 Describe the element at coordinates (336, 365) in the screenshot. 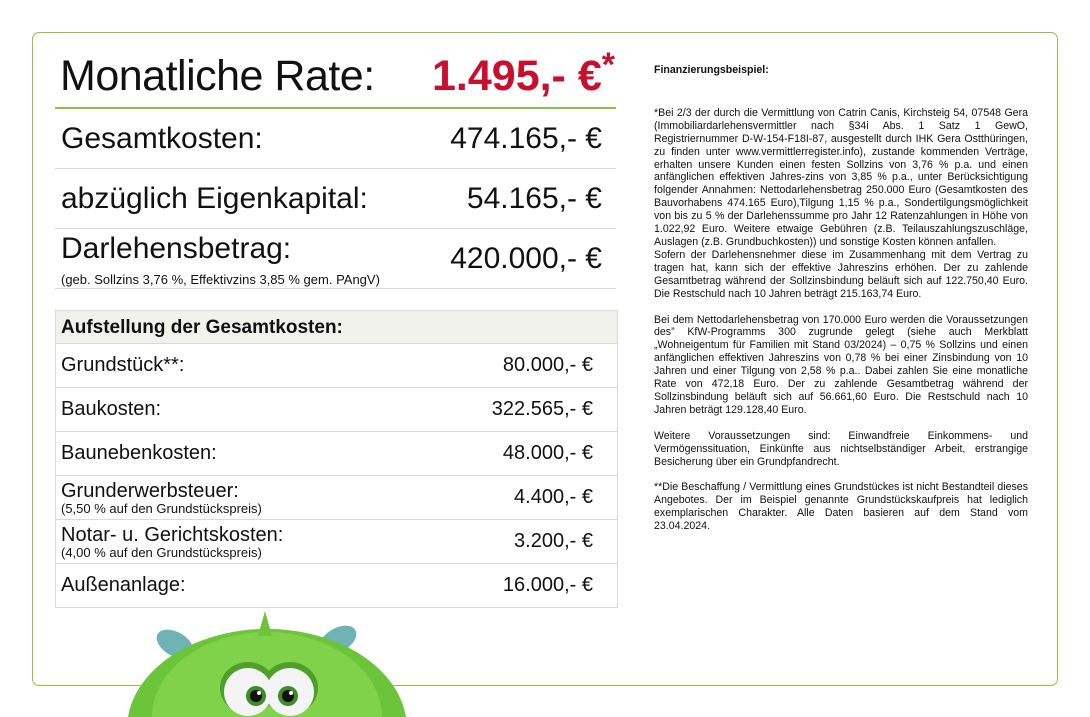

I see `table-row: Grundstück**: 80.000,- €` at that location.